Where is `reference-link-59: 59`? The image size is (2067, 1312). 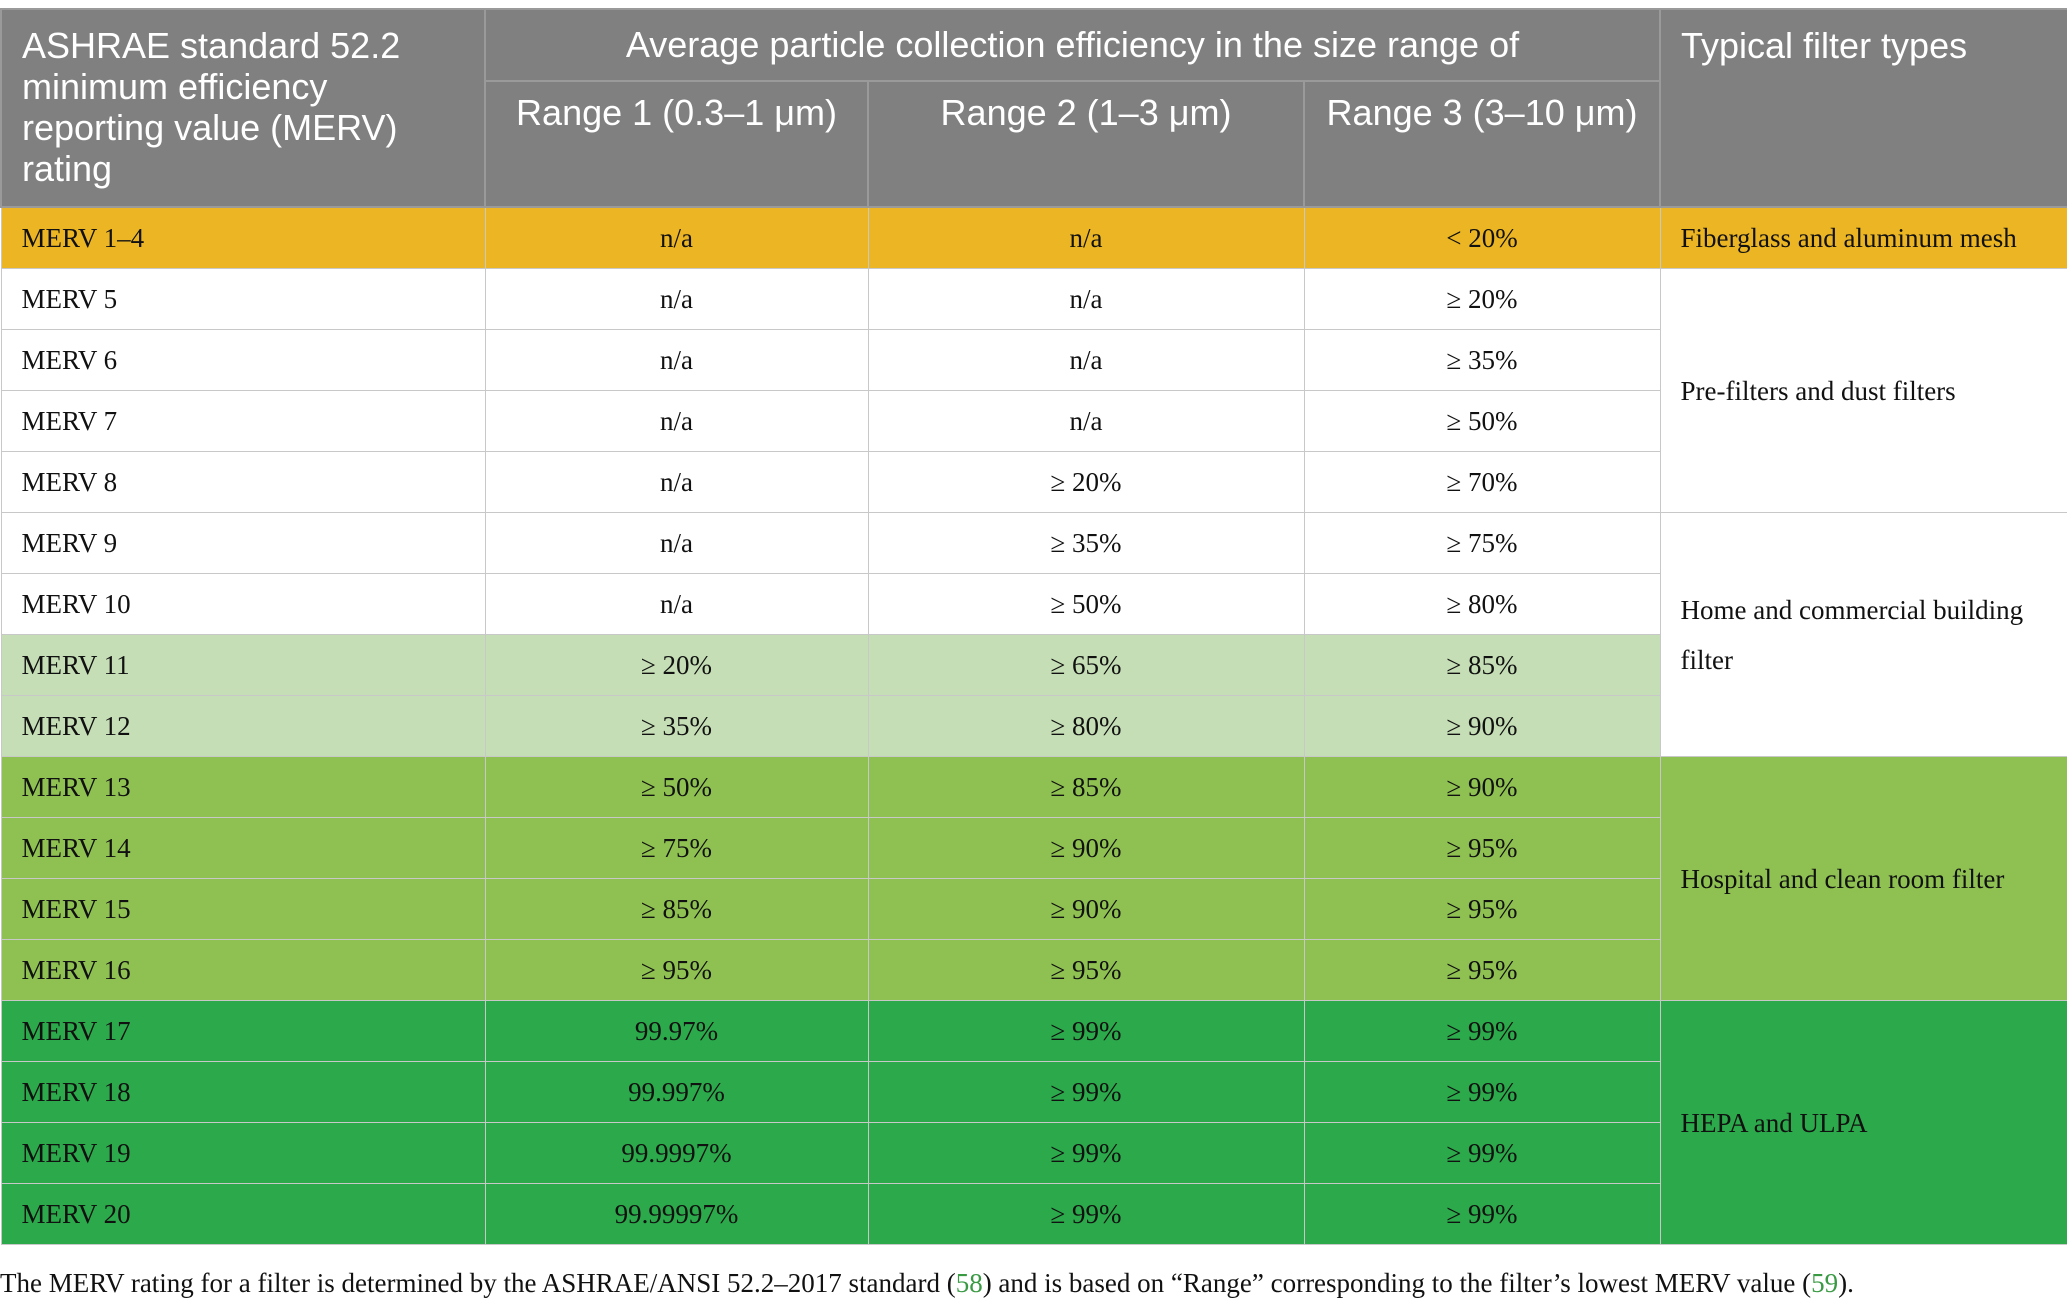 reference-link-59: 59 is located at coordinates (1825, 1283).